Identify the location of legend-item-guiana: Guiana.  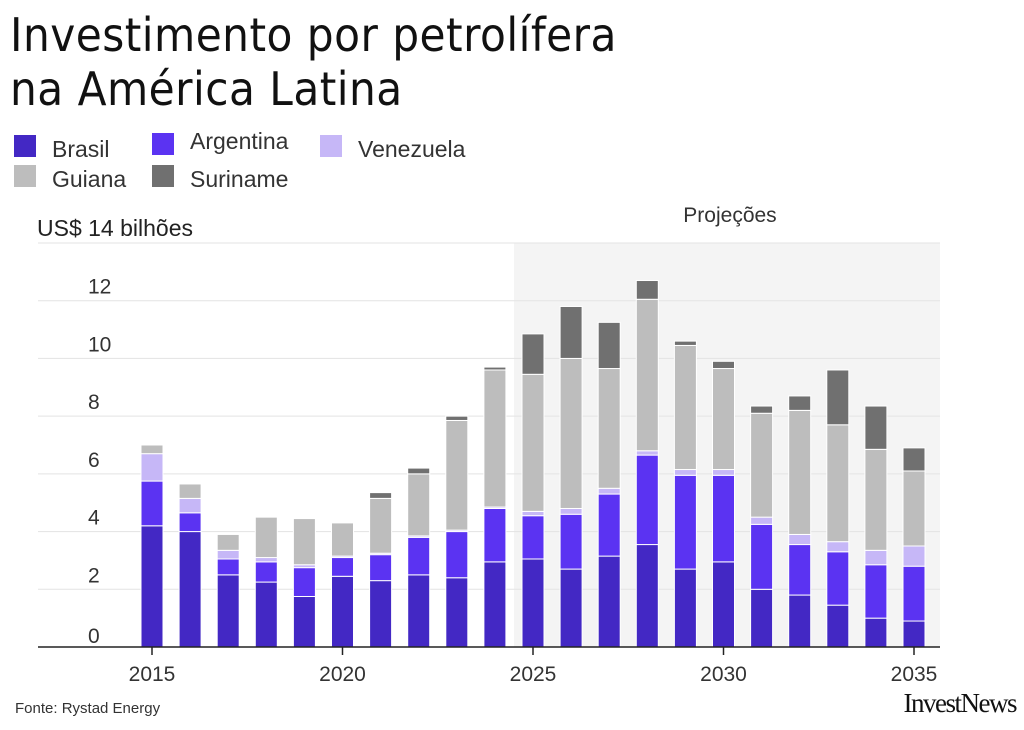
(70, 177).